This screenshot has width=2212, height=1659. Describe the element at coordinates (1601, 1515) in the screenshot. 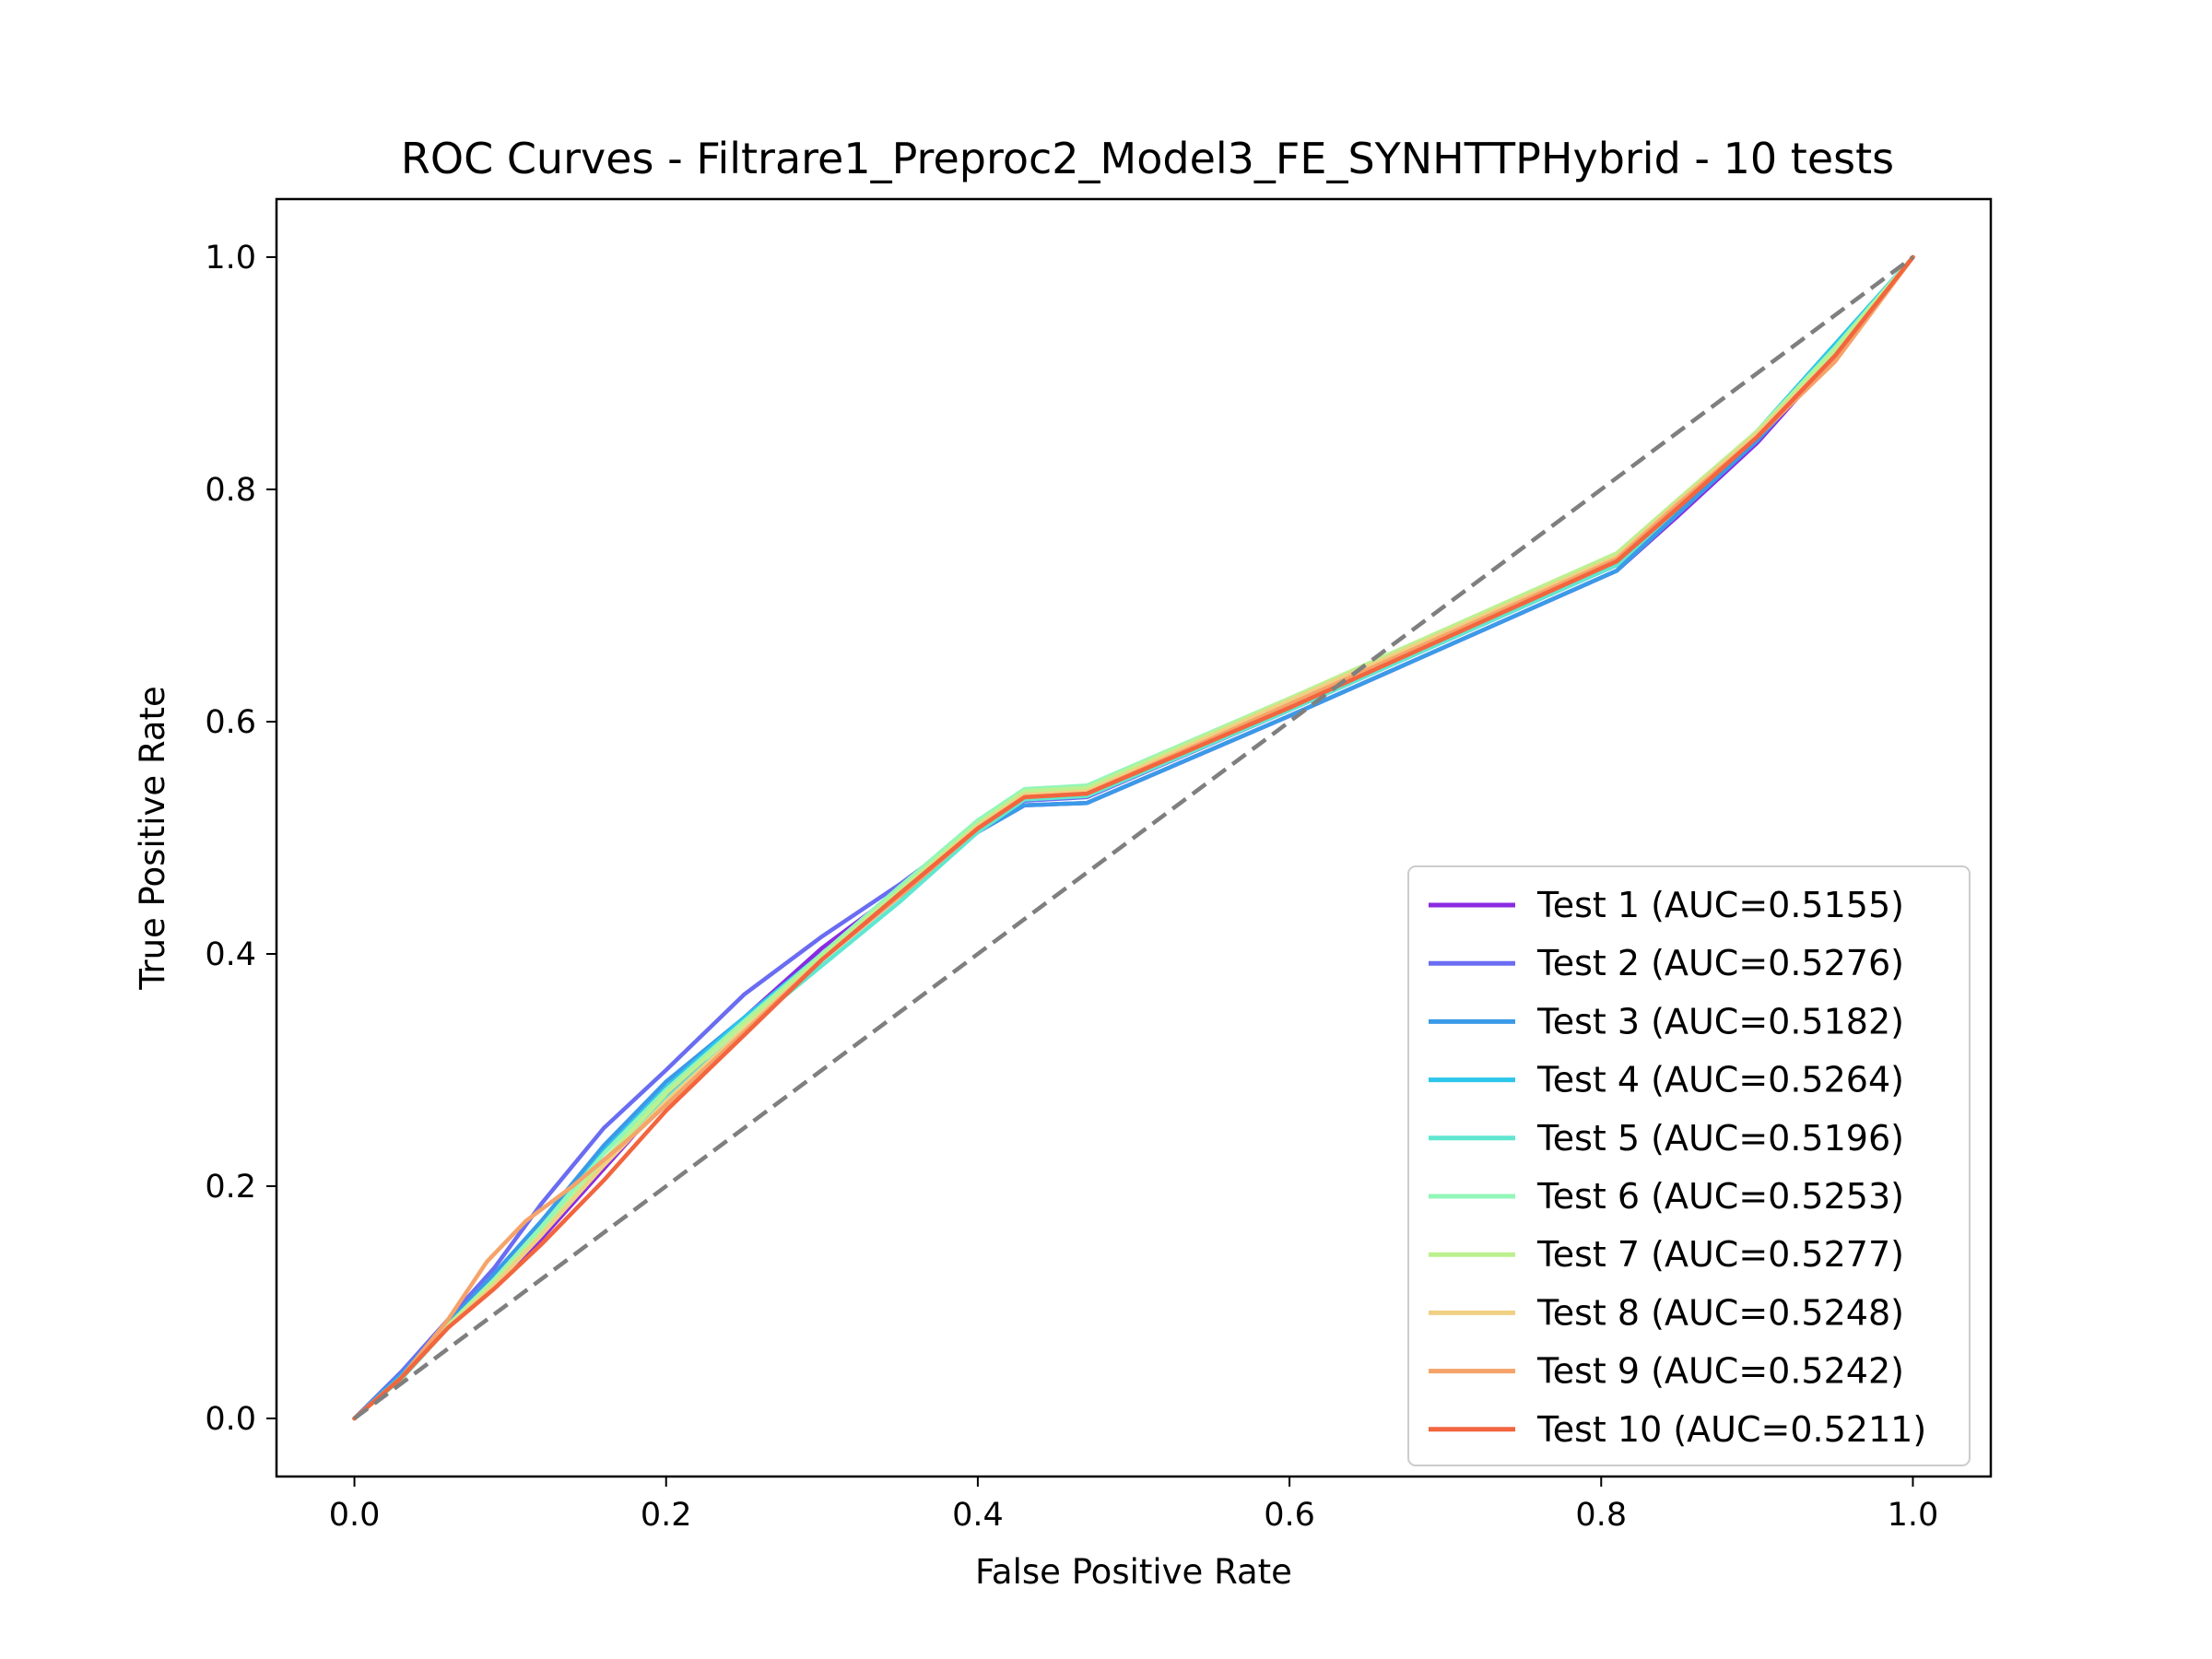

I see `x-tick-label: 0.8` at that location.